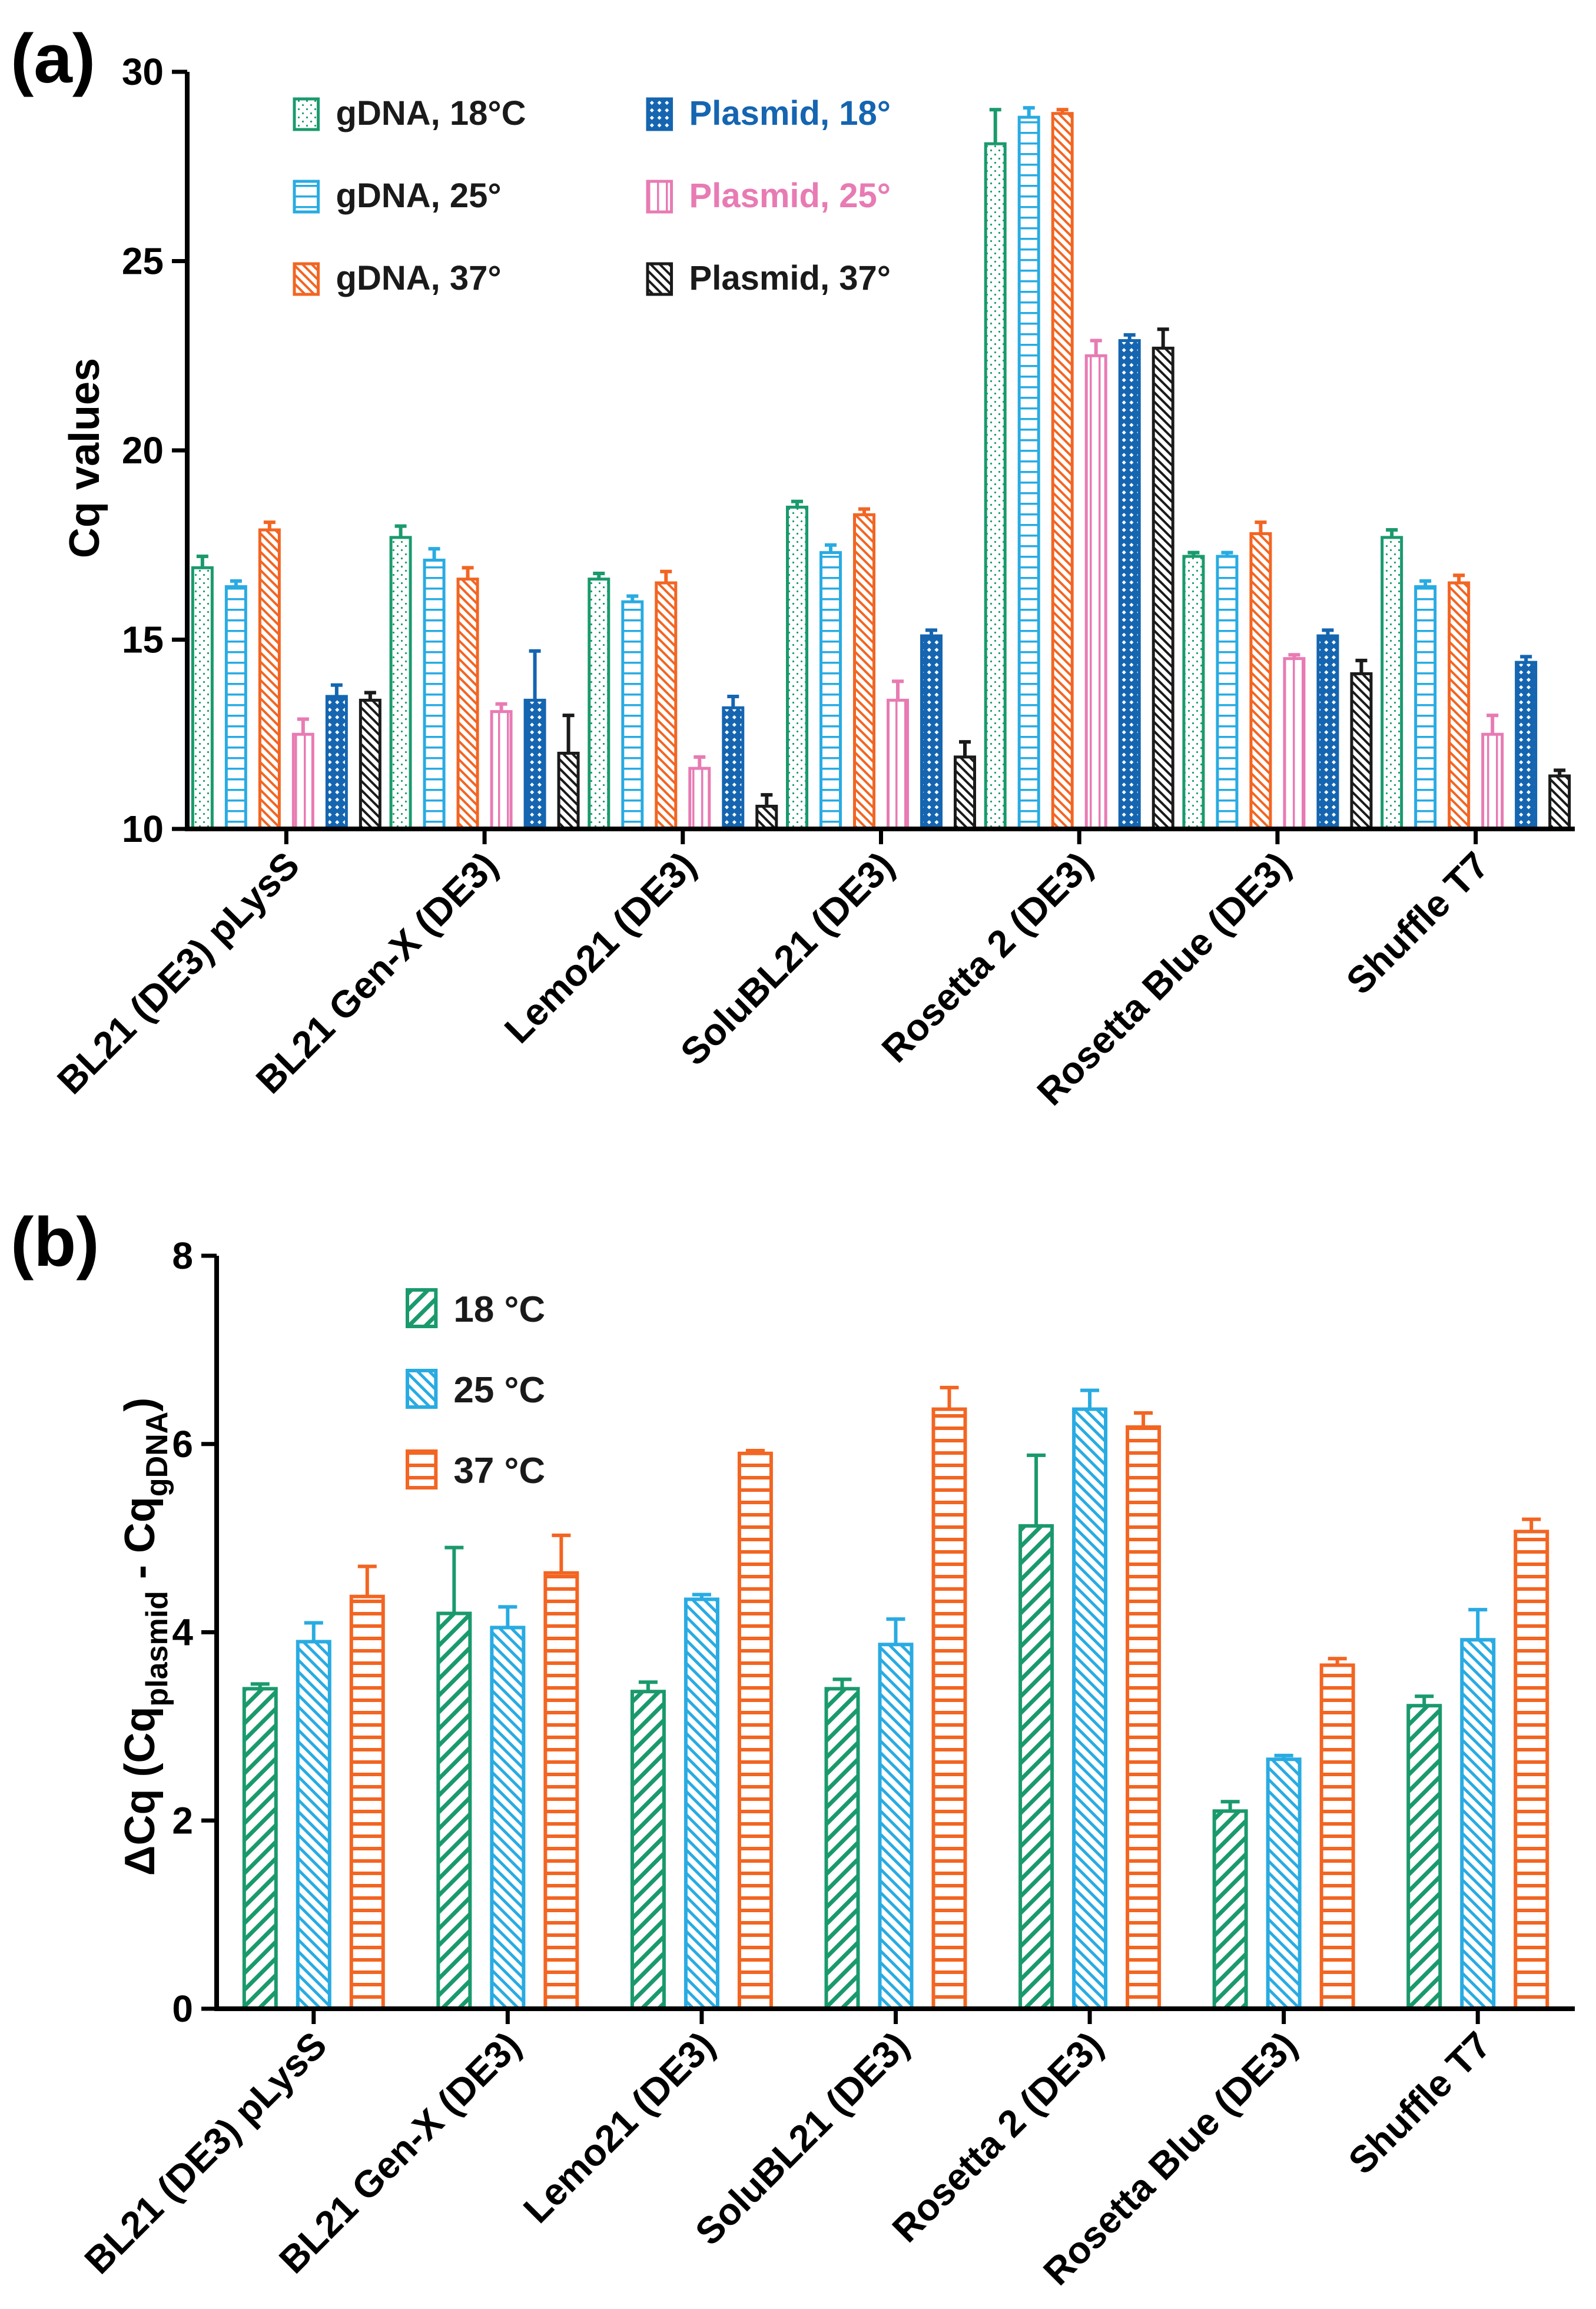 The width and height of the screenshot is (1596, 2309). Describe the element at coordinates (1036, 1767) in the screenshot. I see `bar-18-c-rosetta-2-de3` at that location.